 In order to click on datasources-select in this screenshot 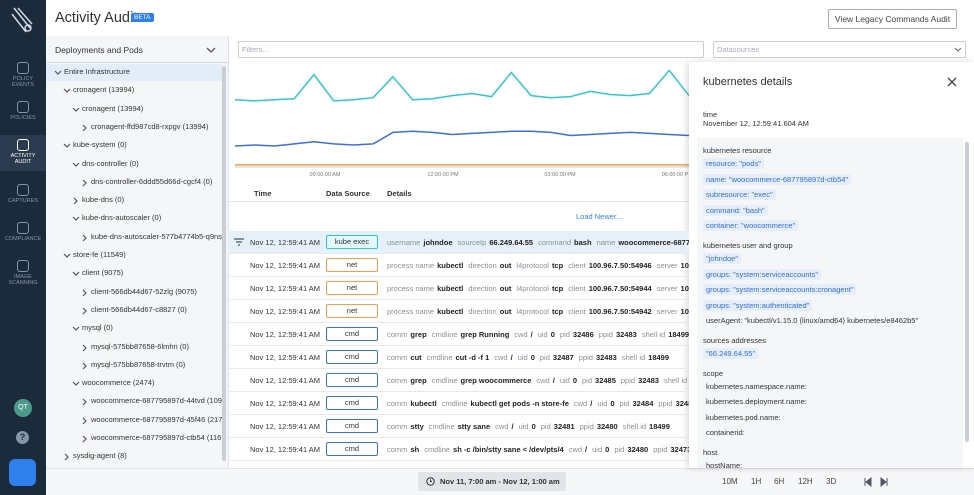, I will do `click(839, 49)`.